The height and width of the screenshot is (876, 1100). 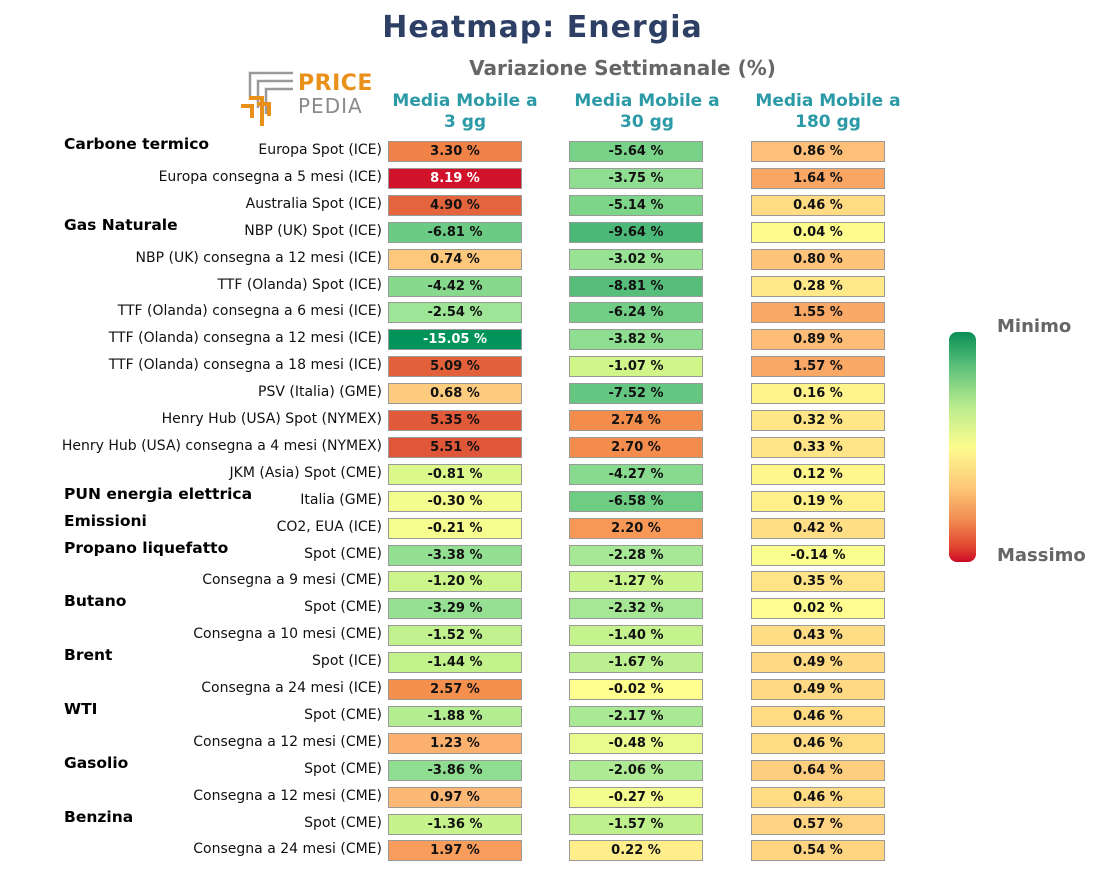 What do you see at coordinates (455, 205) in the screenshot?
I see `heatmap-cell: 4.90 %` at bounding box center [455, 205].